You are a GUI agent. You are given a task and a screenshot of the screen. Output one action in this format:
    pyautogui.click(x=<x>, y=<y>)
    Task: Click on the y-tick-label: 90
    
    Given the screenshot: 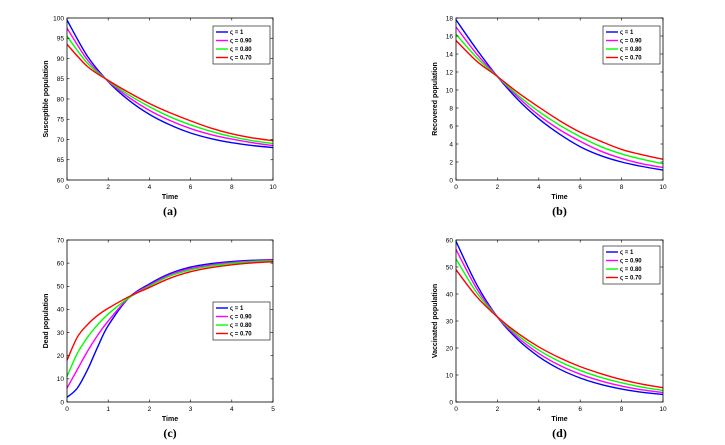 What is the action you would take?
    pyautogui.click(x=61, y=59)
    